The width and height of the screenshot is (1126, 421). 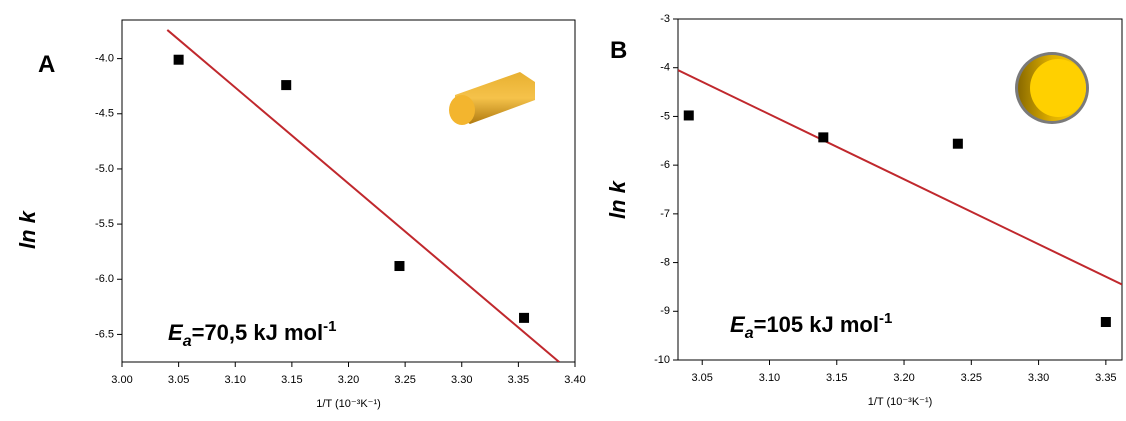 What do you see at coordinates (574, 380) in the screenshot?
I see `x-tick-label: 3.40` at bounding box center [574, 380].